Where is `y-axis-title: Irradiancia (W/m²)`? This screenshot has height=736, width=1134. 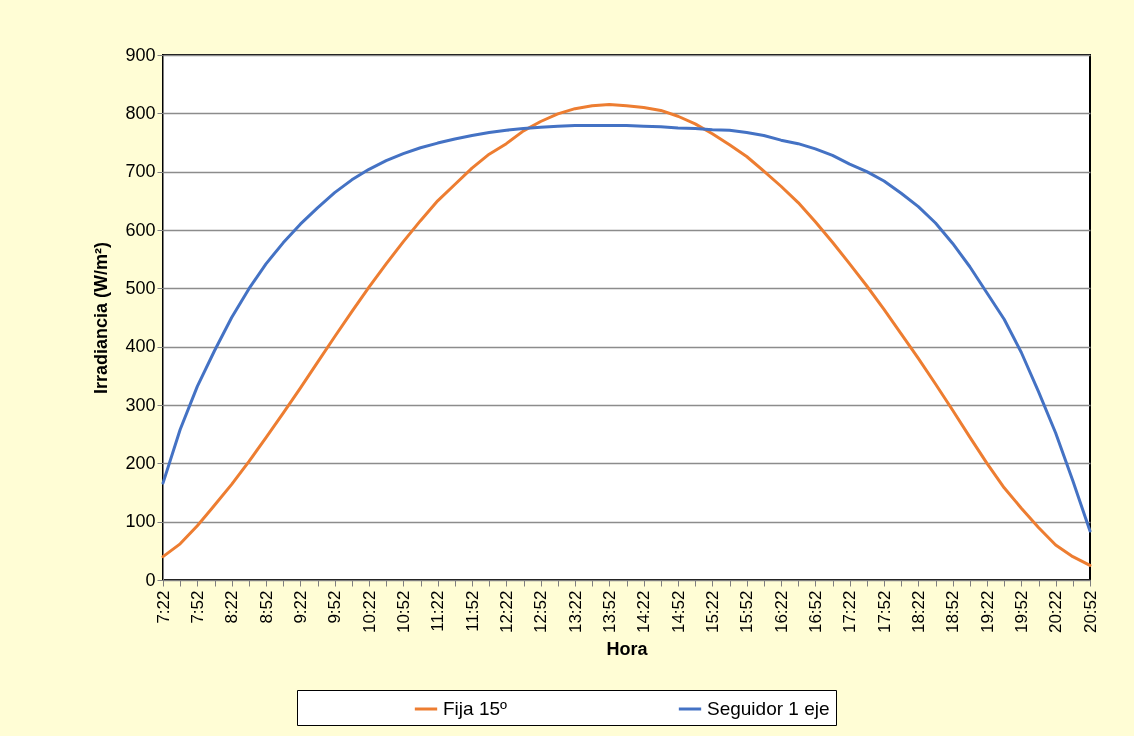 y-axis-title: Irradiancia (W/m²) is located at coordinates (101, 318).